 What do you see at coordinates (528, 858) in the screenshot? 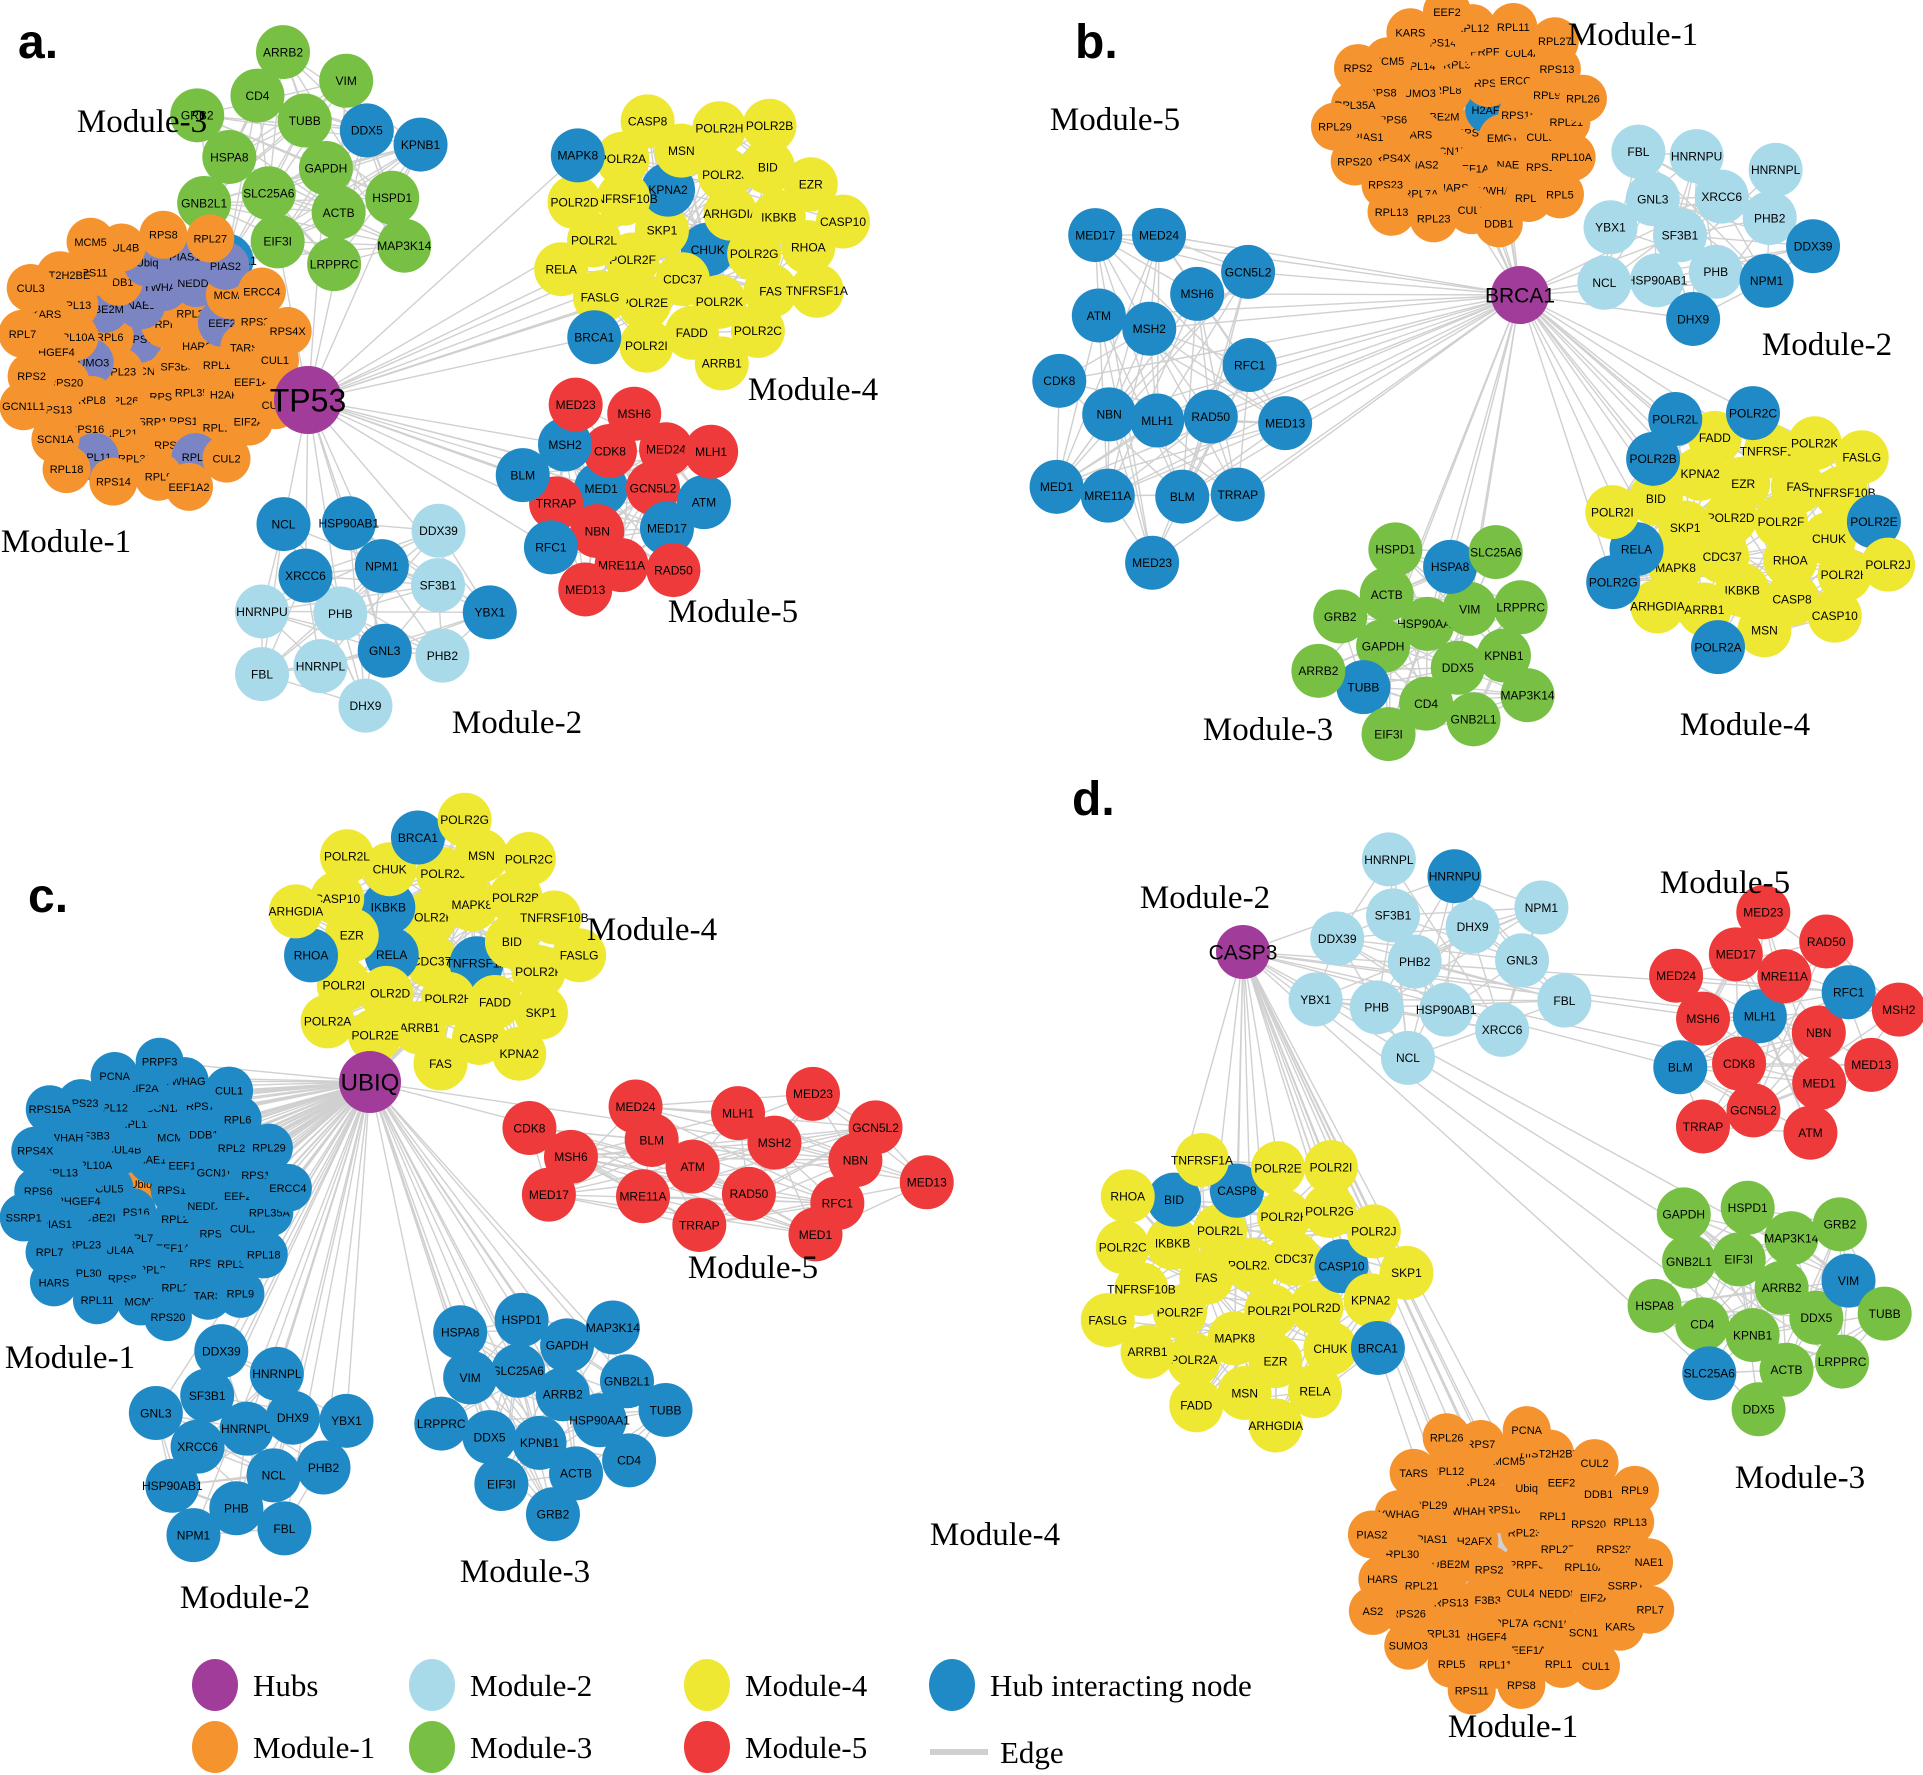
I see `node-circle-POLR2C` at bounding box center [528, 858].